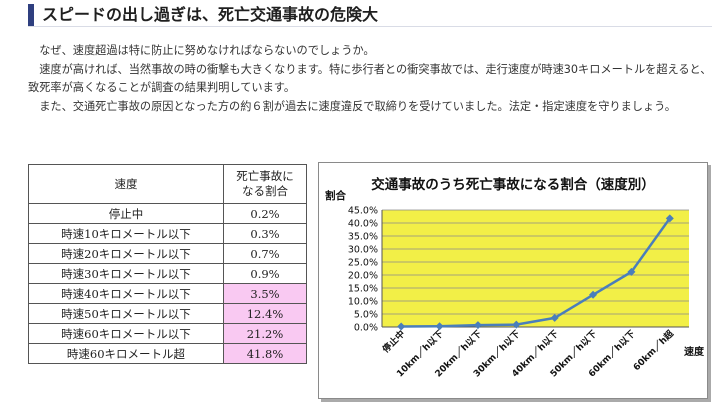 The width and height of the screenshot is (720, 407). I want to click on section-heading: スピードの出し過ぎは、死亡交通事故の危険大, so click(370, 15).